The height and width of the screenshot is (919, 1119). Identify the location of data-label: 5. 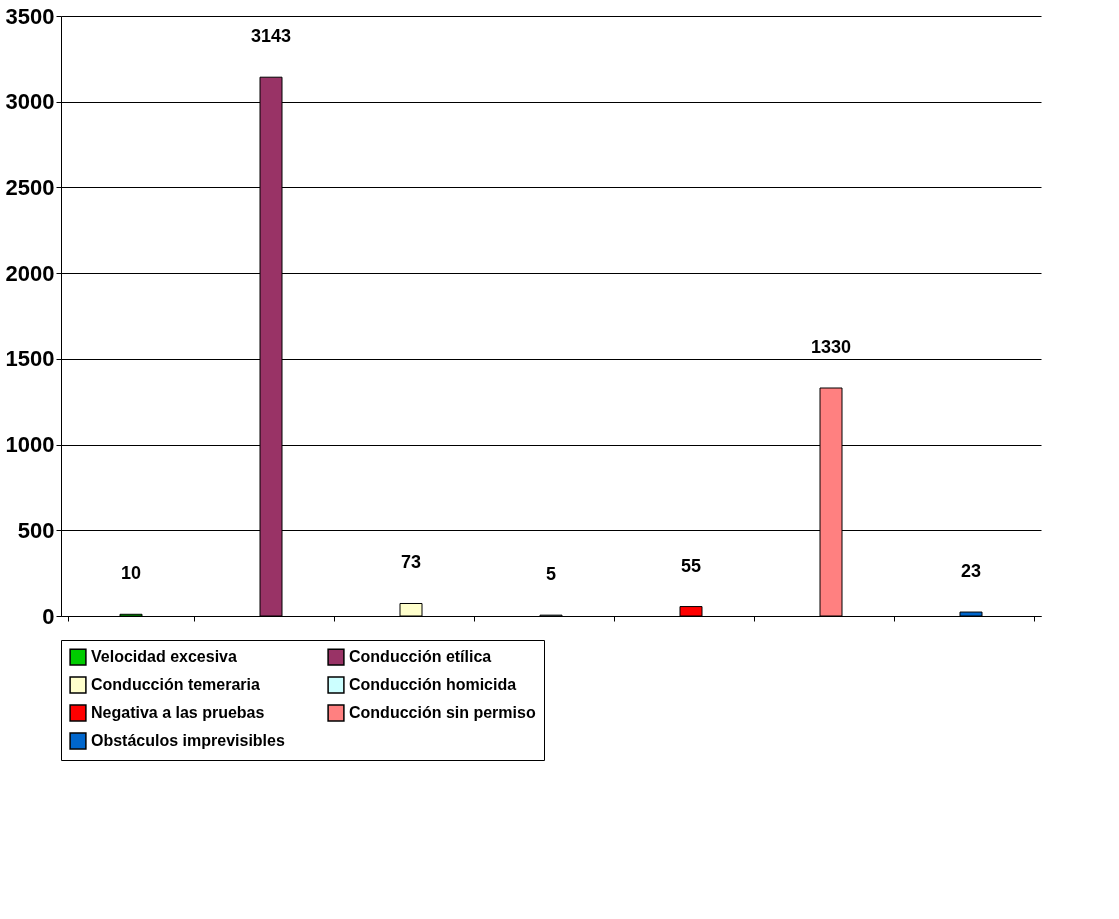
(551, 574).